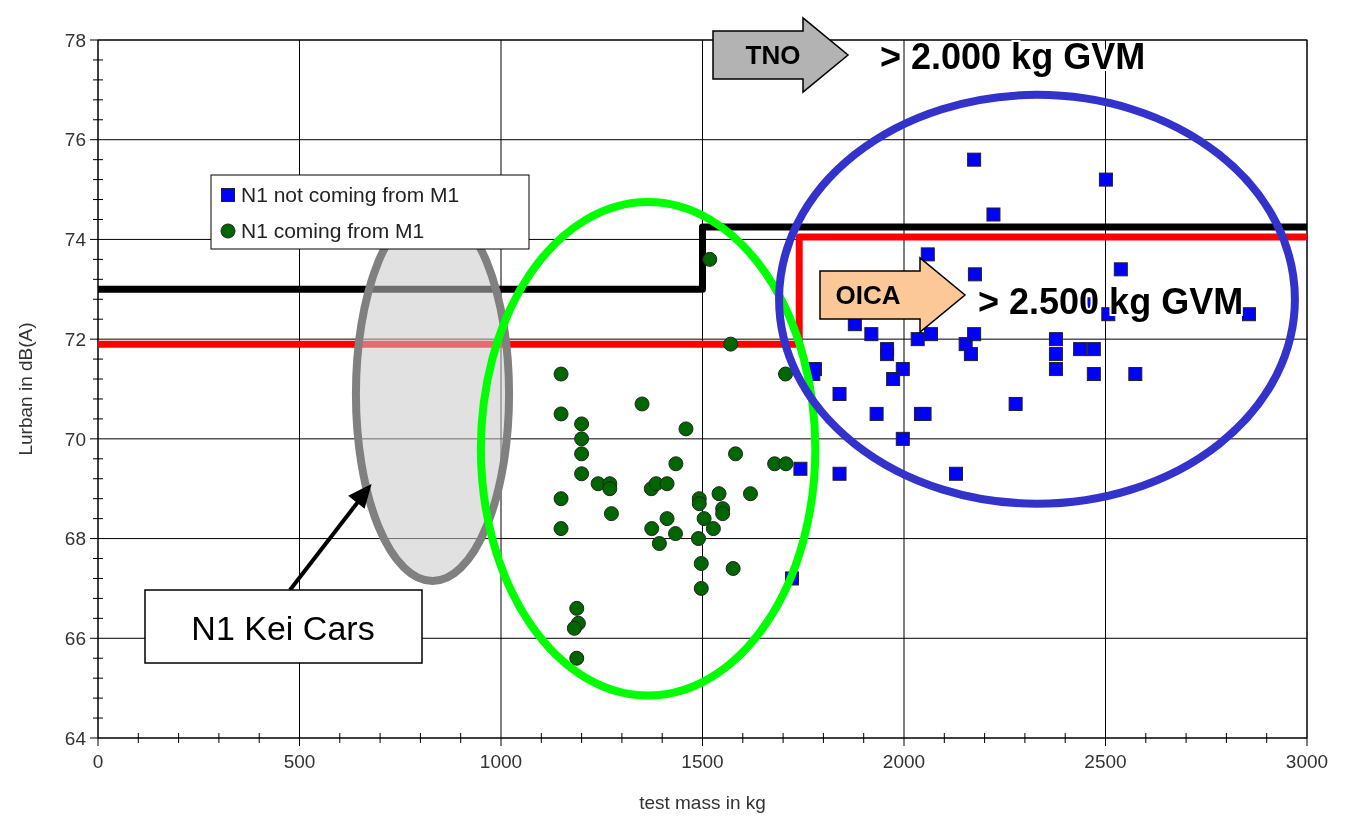 The height and width of the screenshot is (829, 1349). I want to click on x-tick-label: 2000, so click(904, 761).